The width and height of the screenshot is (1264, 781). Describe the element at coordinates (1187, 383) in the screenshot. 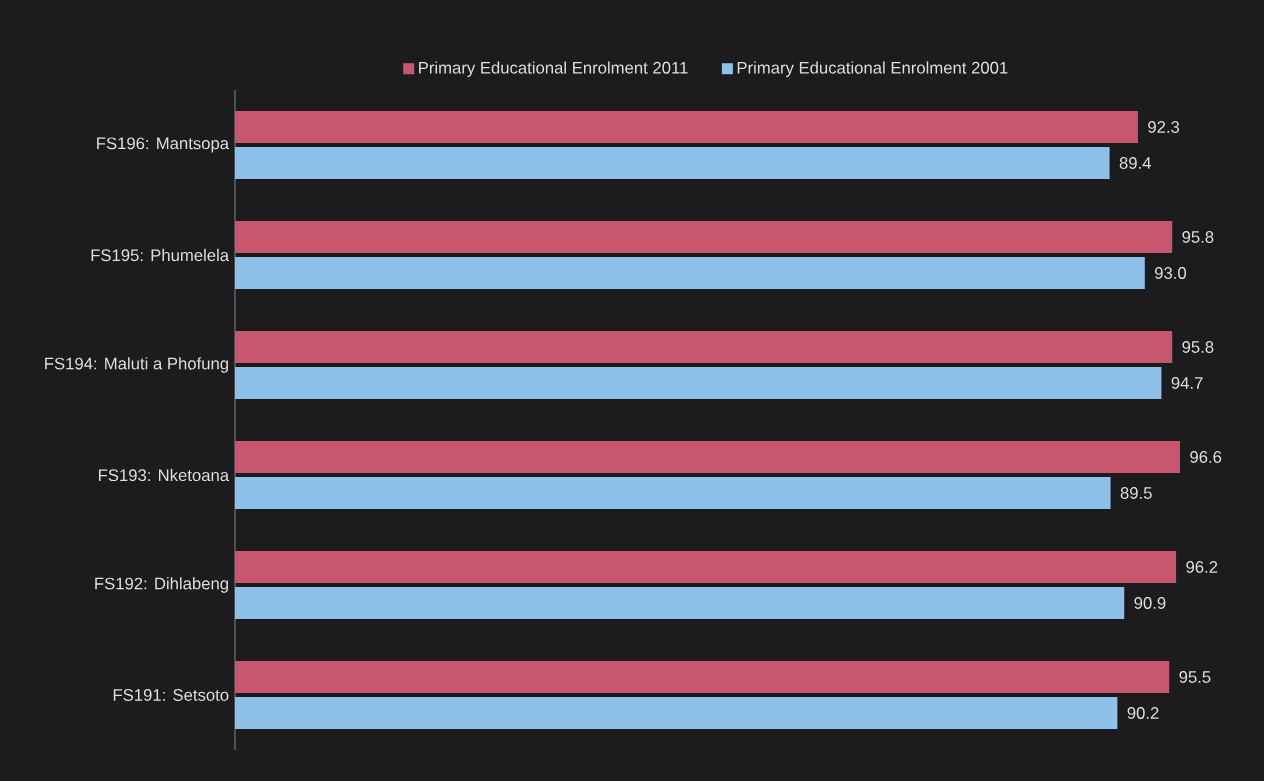

I see `data-label: 94.7` at that location.